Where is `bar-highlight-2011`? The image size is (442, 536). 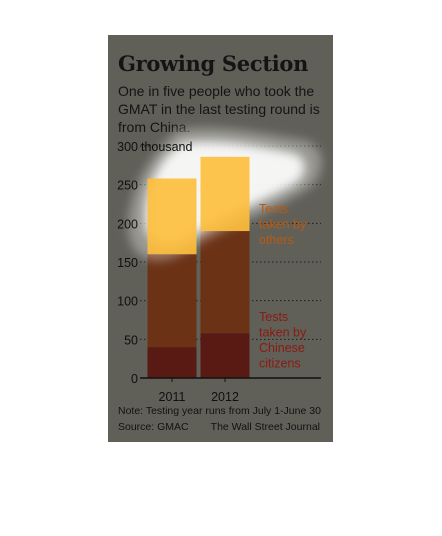
bar-highlight-2011 is located at coordinates (172, 216).